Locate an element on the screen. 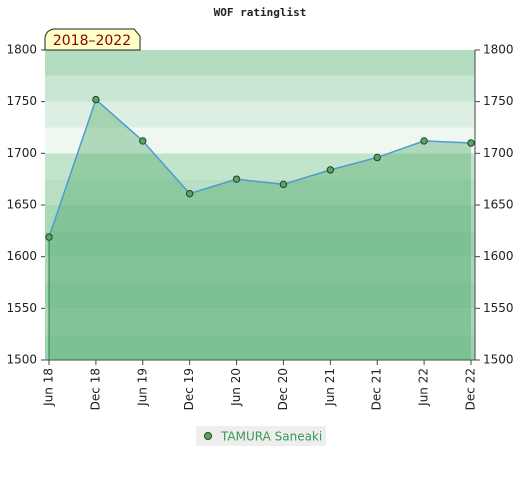  x-tick-label: Jun 22 is located at coordinates (424, 387).